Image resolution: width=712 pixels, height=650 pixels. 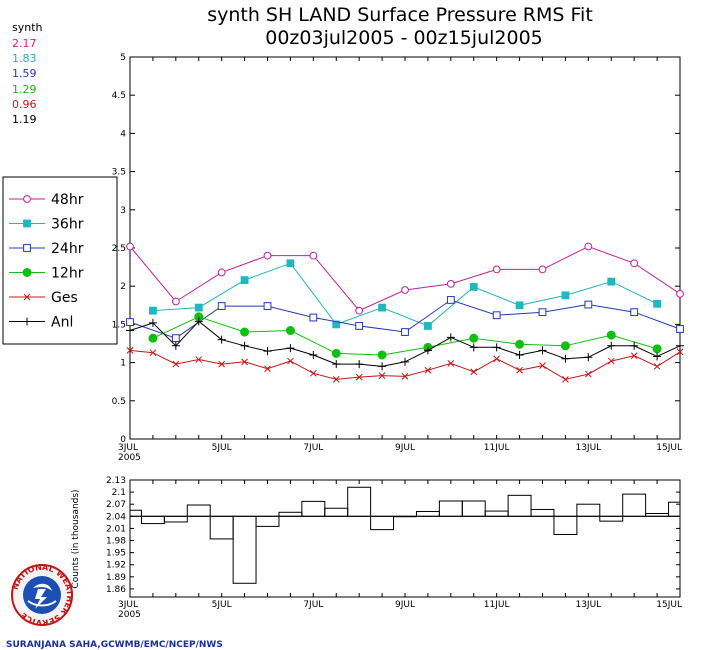 I want to click on main-y-tick-label: 3, so click(x=123, y=211).